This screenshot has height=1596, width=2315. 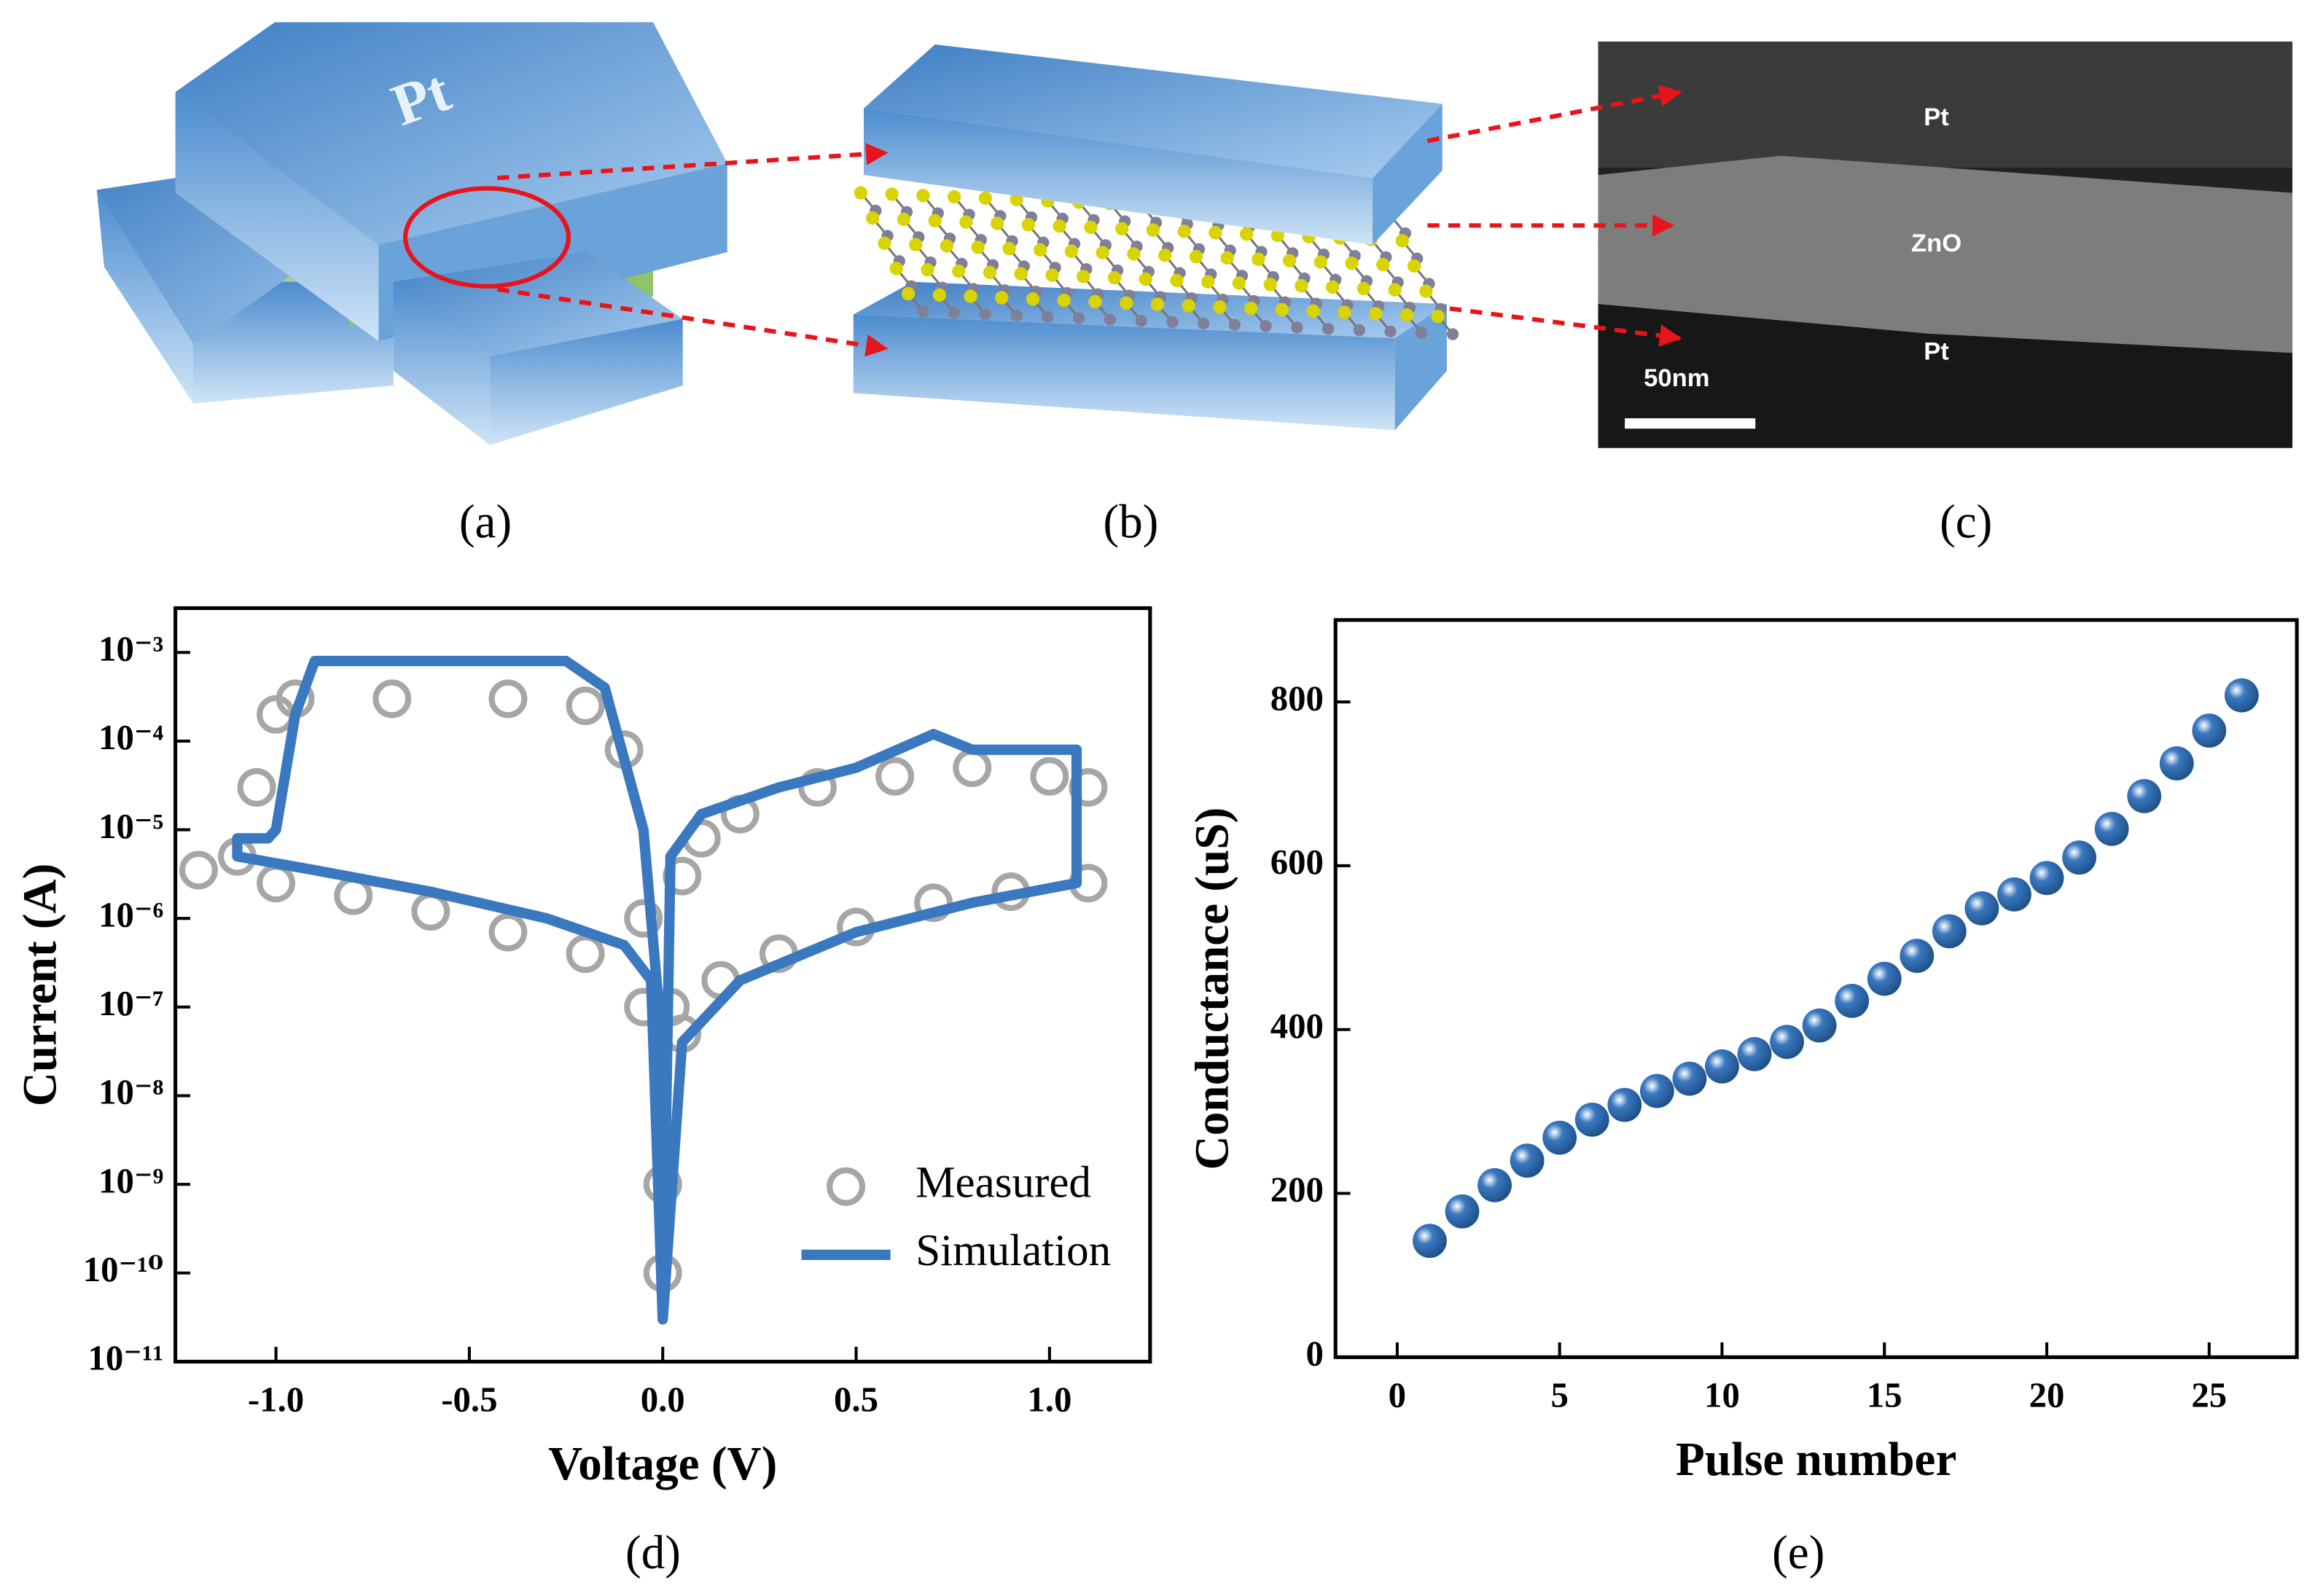 I want to click on y-tick-label: 0, so click(x=1315, y=1354).